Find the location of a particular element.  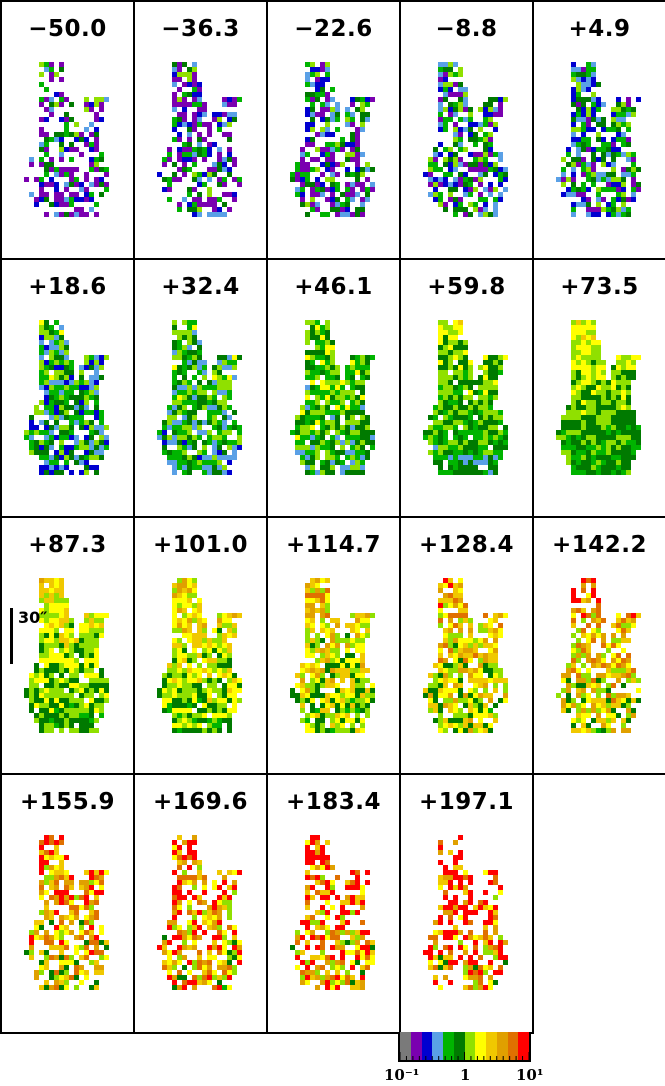

panel-velocity-label: −8.8 is located at coordinates (466, 29).